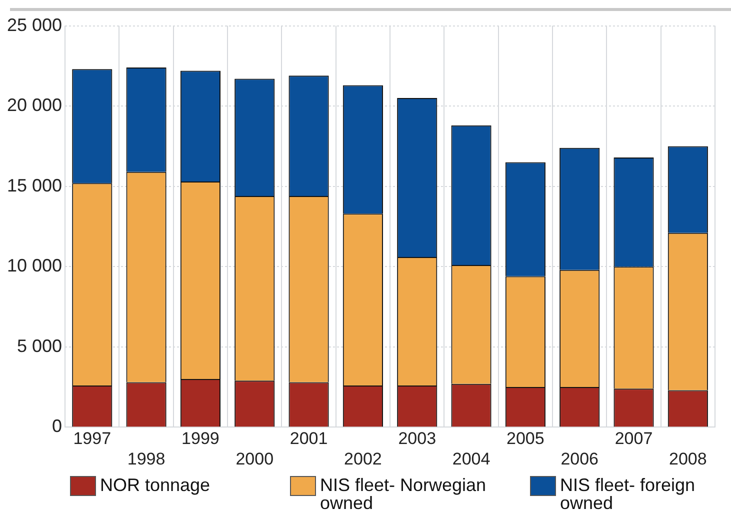 The image size is (731, 515). I want to click on x-tick-label: 2006, so click(579, 458).